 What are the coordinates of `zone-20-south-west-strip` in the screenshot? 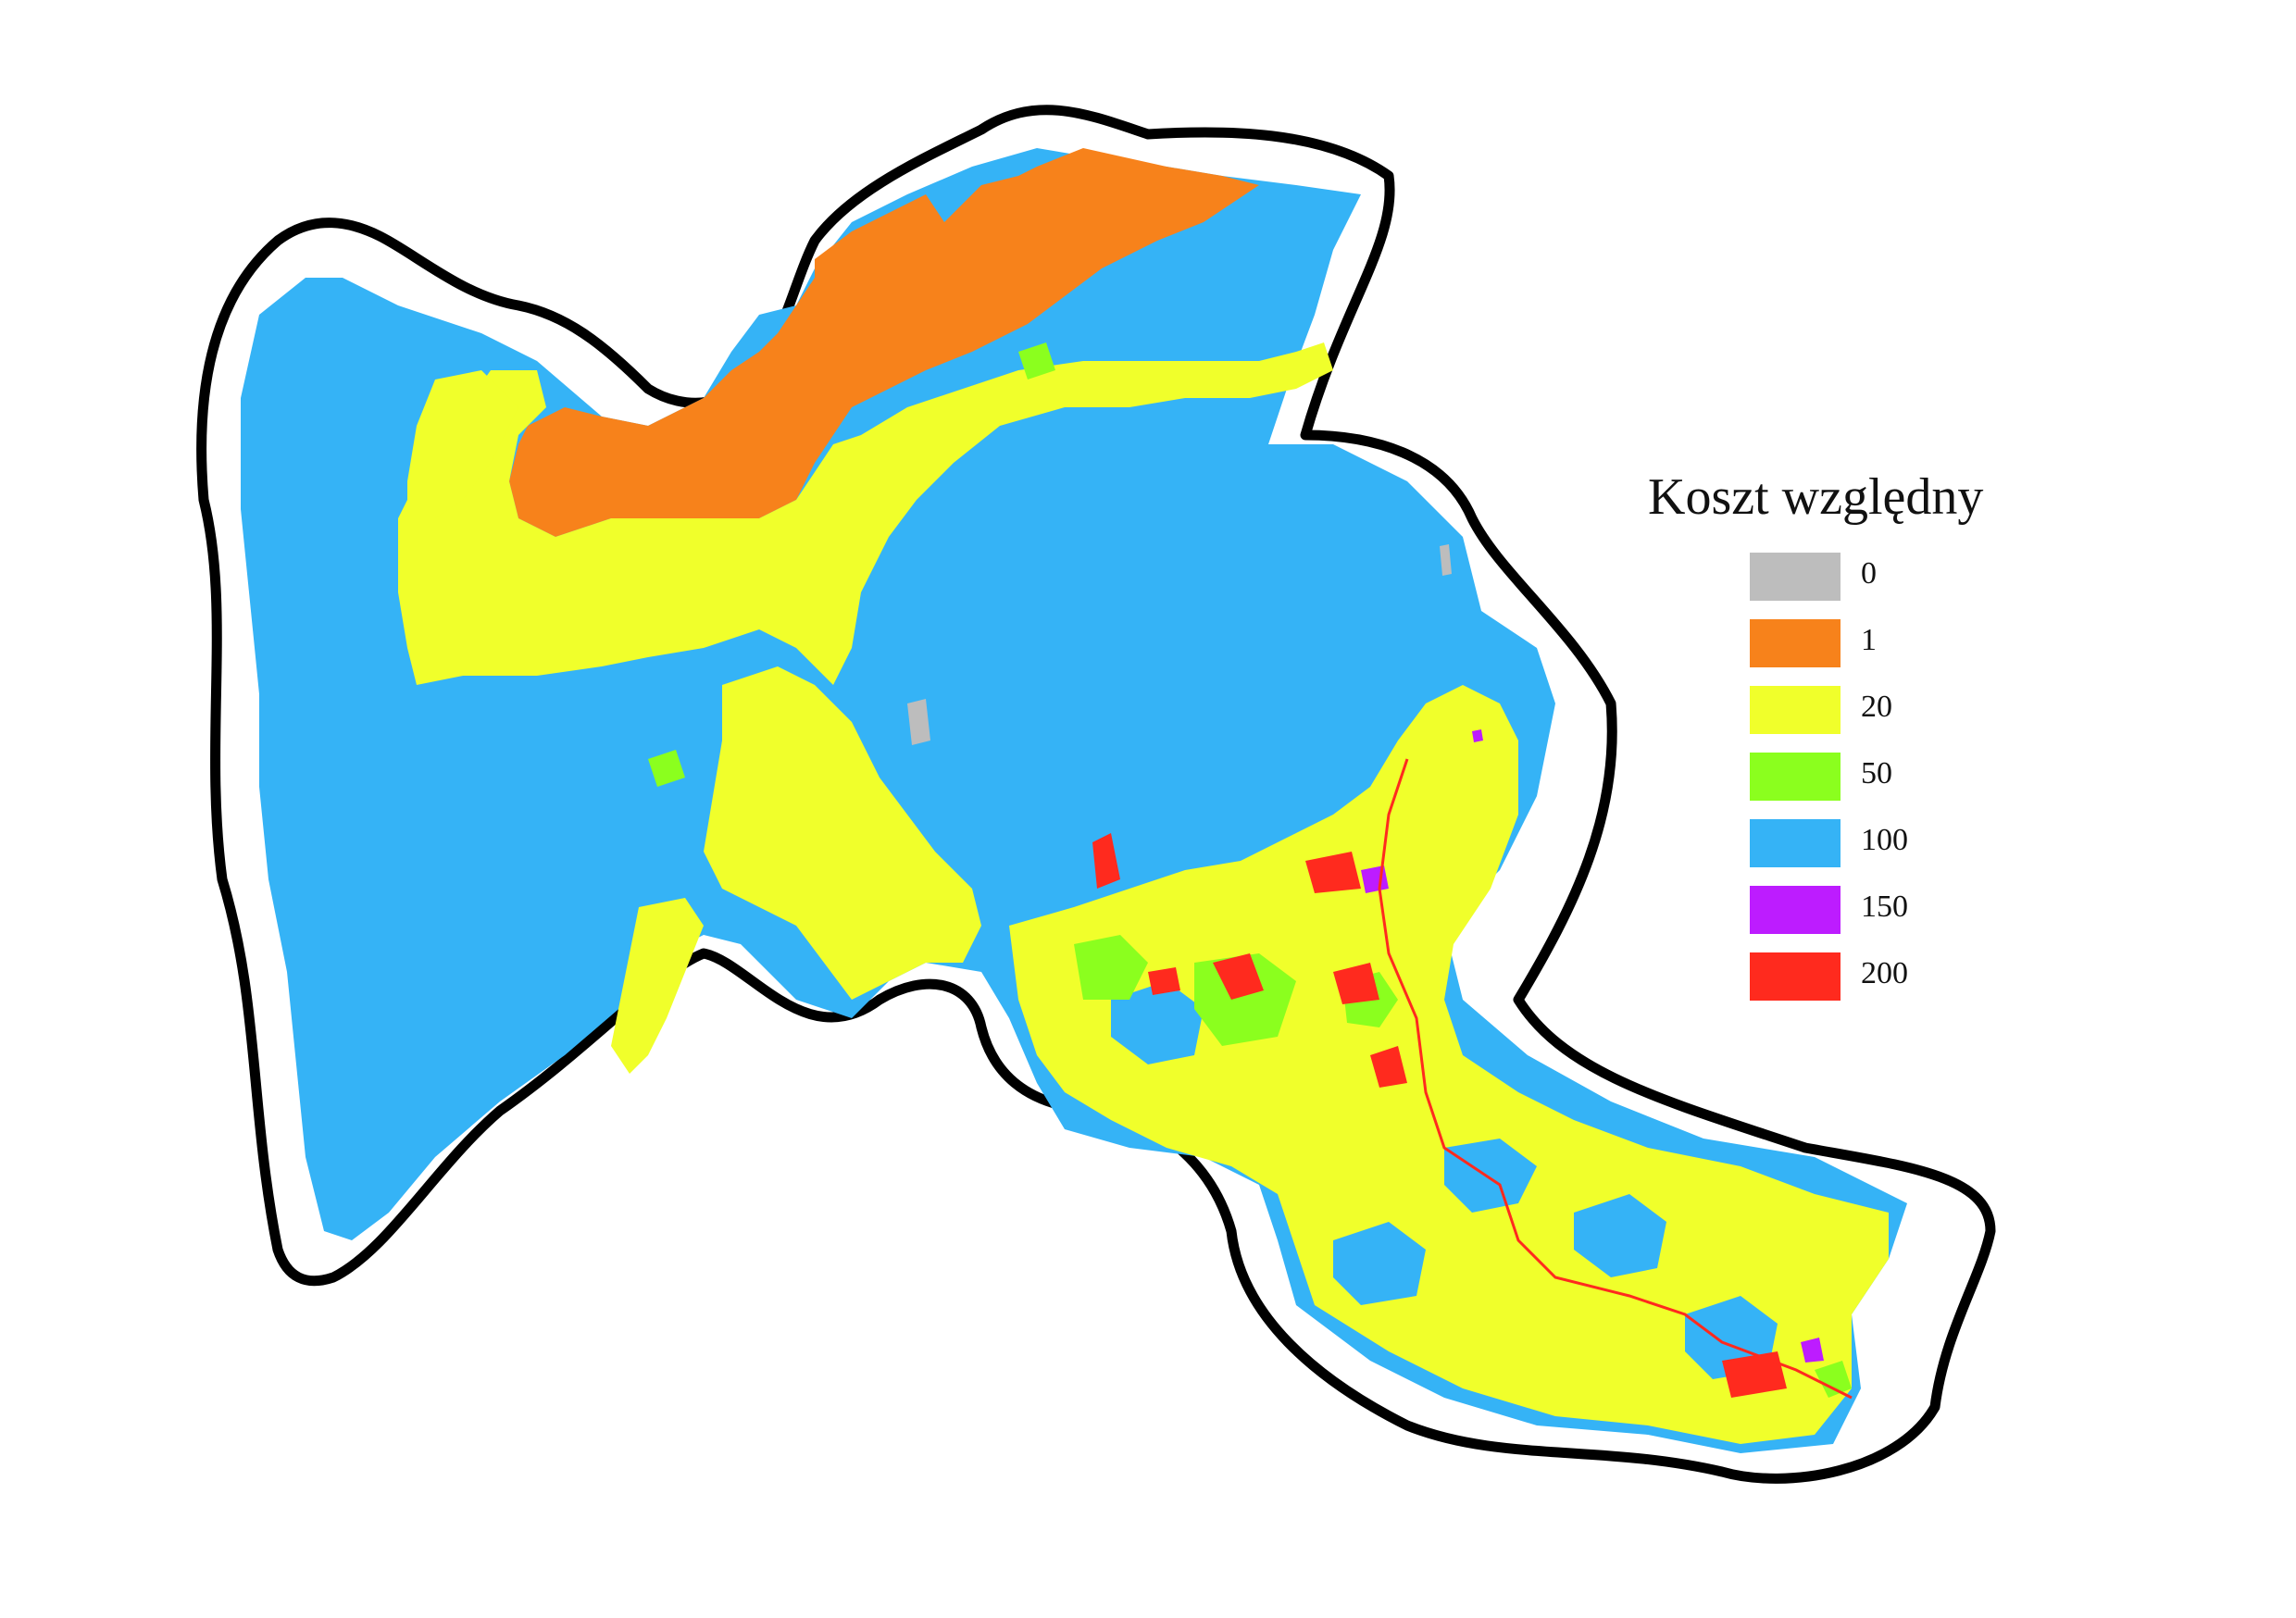 It's located at (657, 986).